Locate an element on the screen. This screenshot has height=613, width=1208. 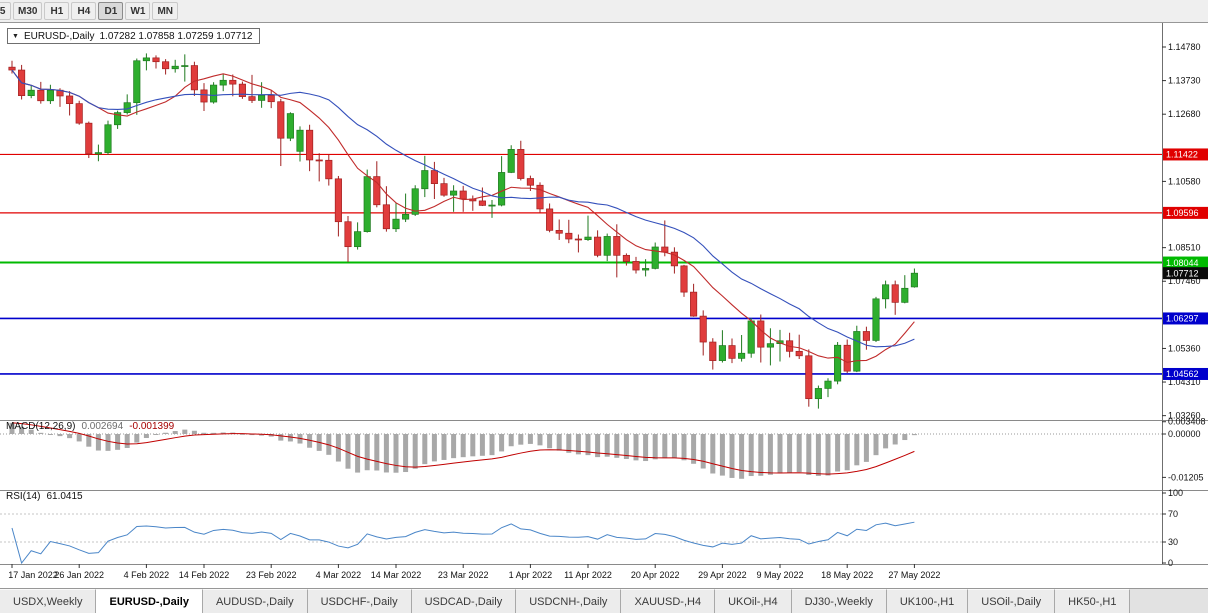
x-axis-label: 20 Apr 2022 is located at coordinates (655, 575).